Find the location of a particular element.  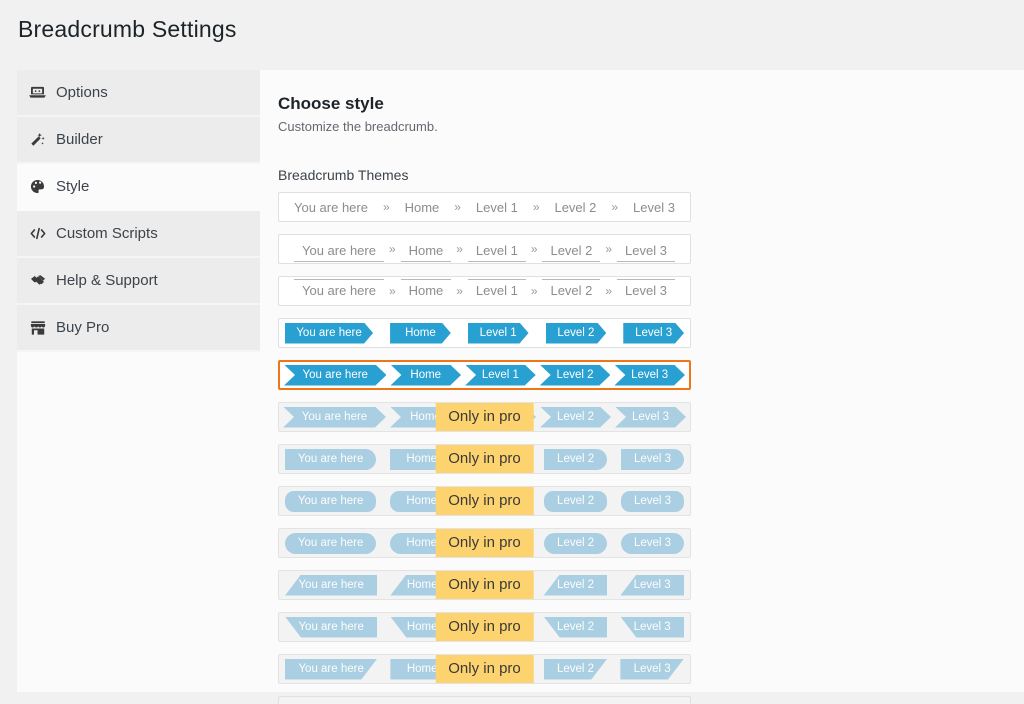

breadcrumb-theme-arrow: You are here Home Level 1 Level 2 Level 3 is located at coordinates (484, 333).